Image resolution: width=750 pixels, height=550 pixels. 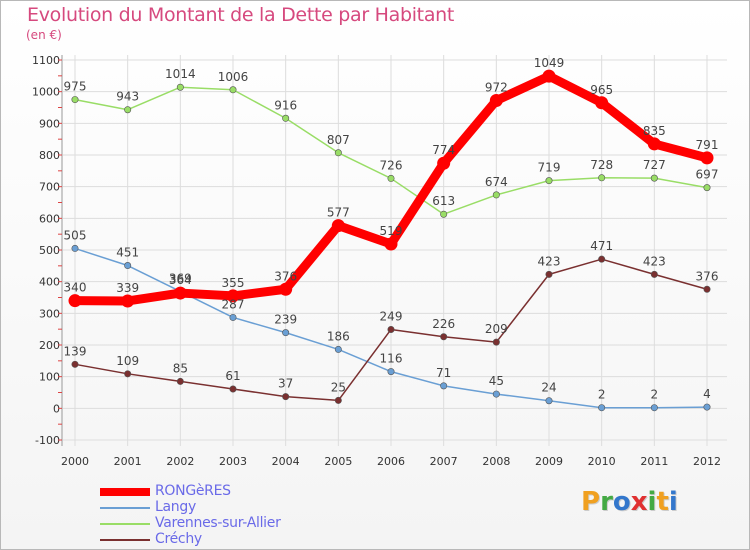 I want to click on data-label-3: 209, so click(x=496, y=329).